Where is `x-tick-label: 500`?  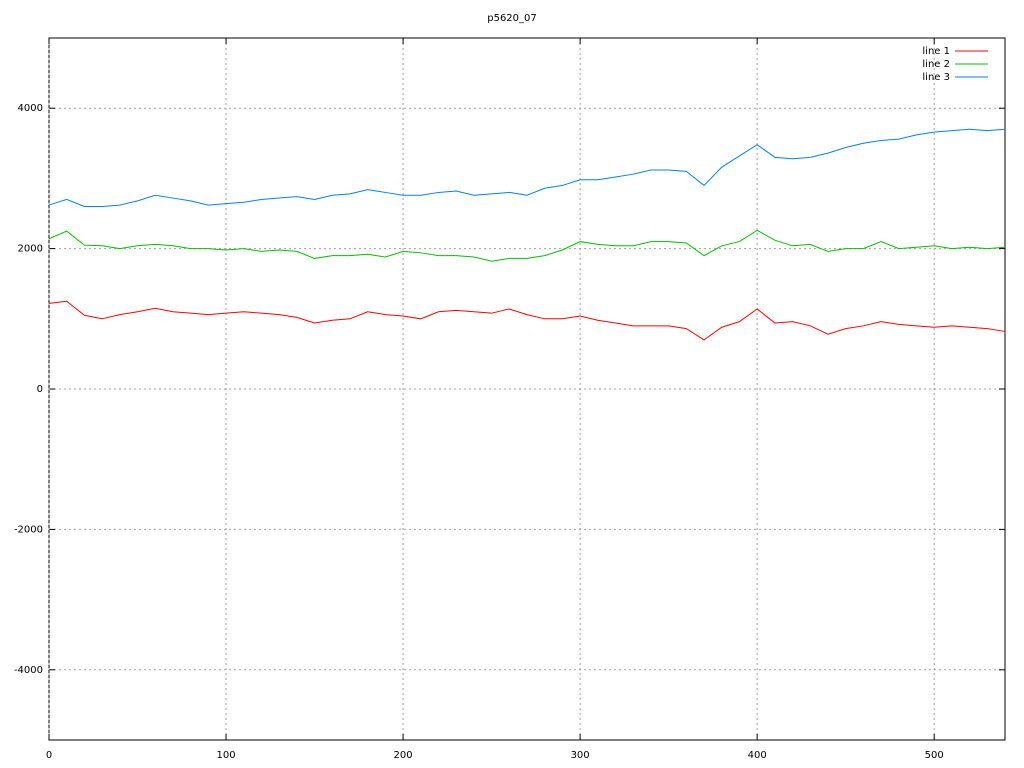
x-tick-label: 500 is located at coordinates (934, 755).